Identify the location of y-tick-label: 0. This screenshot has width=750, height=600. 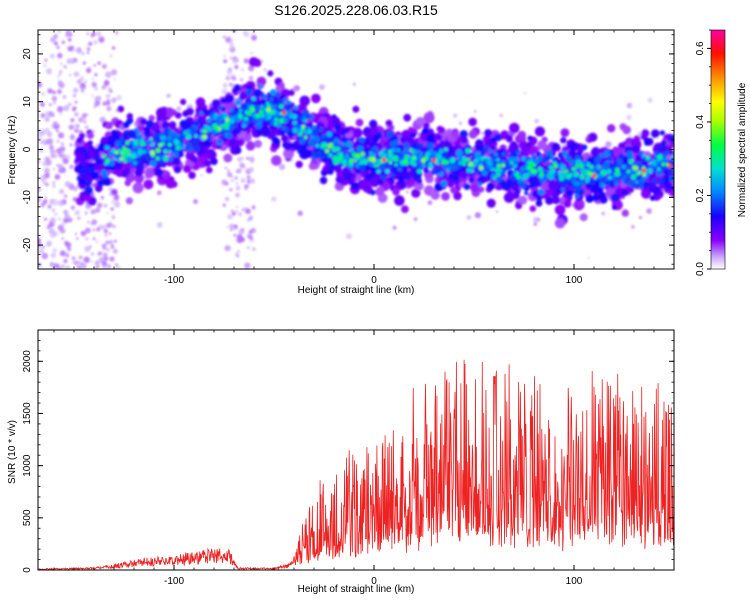
(27, 570).